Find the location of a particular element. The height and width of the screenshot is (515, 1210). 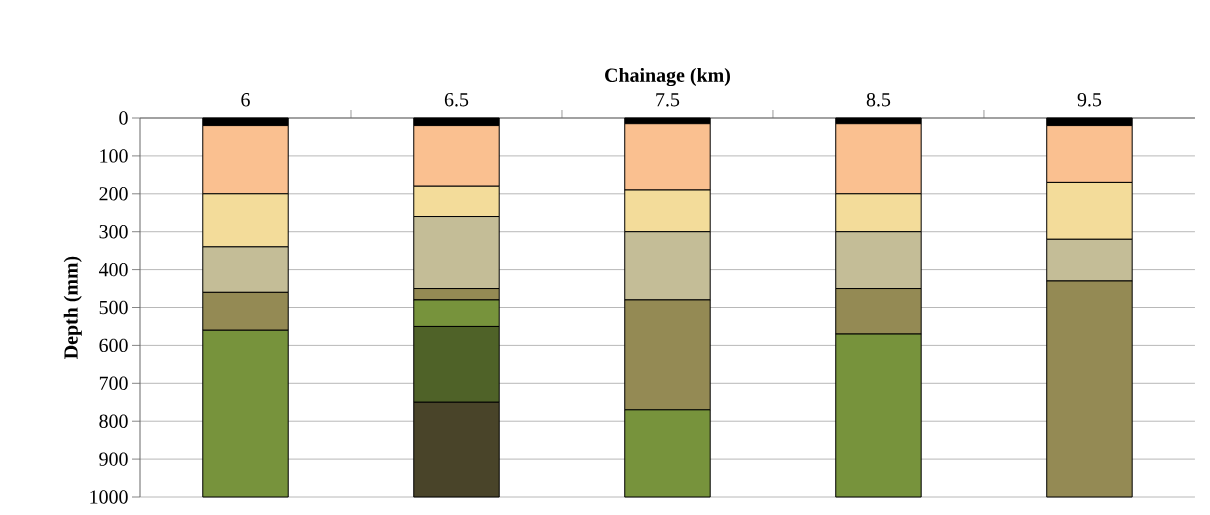

y-tick-label: 100 is located at coordinates (114, 156).